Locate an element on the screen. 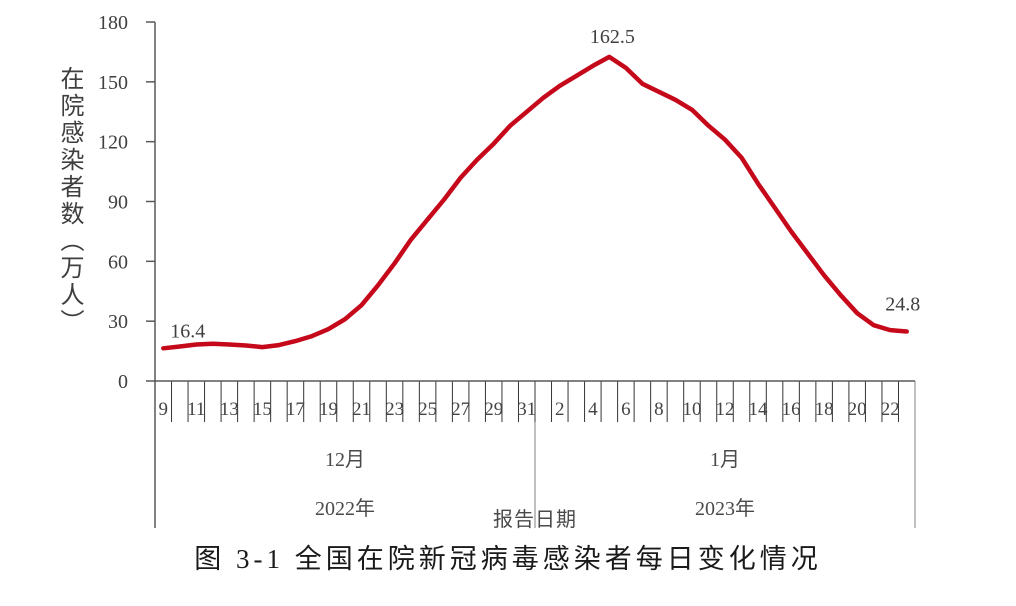 The width and height of the screenshot is (1016, 606). x-tick-label: 8 is located at coordinates (659, 409).